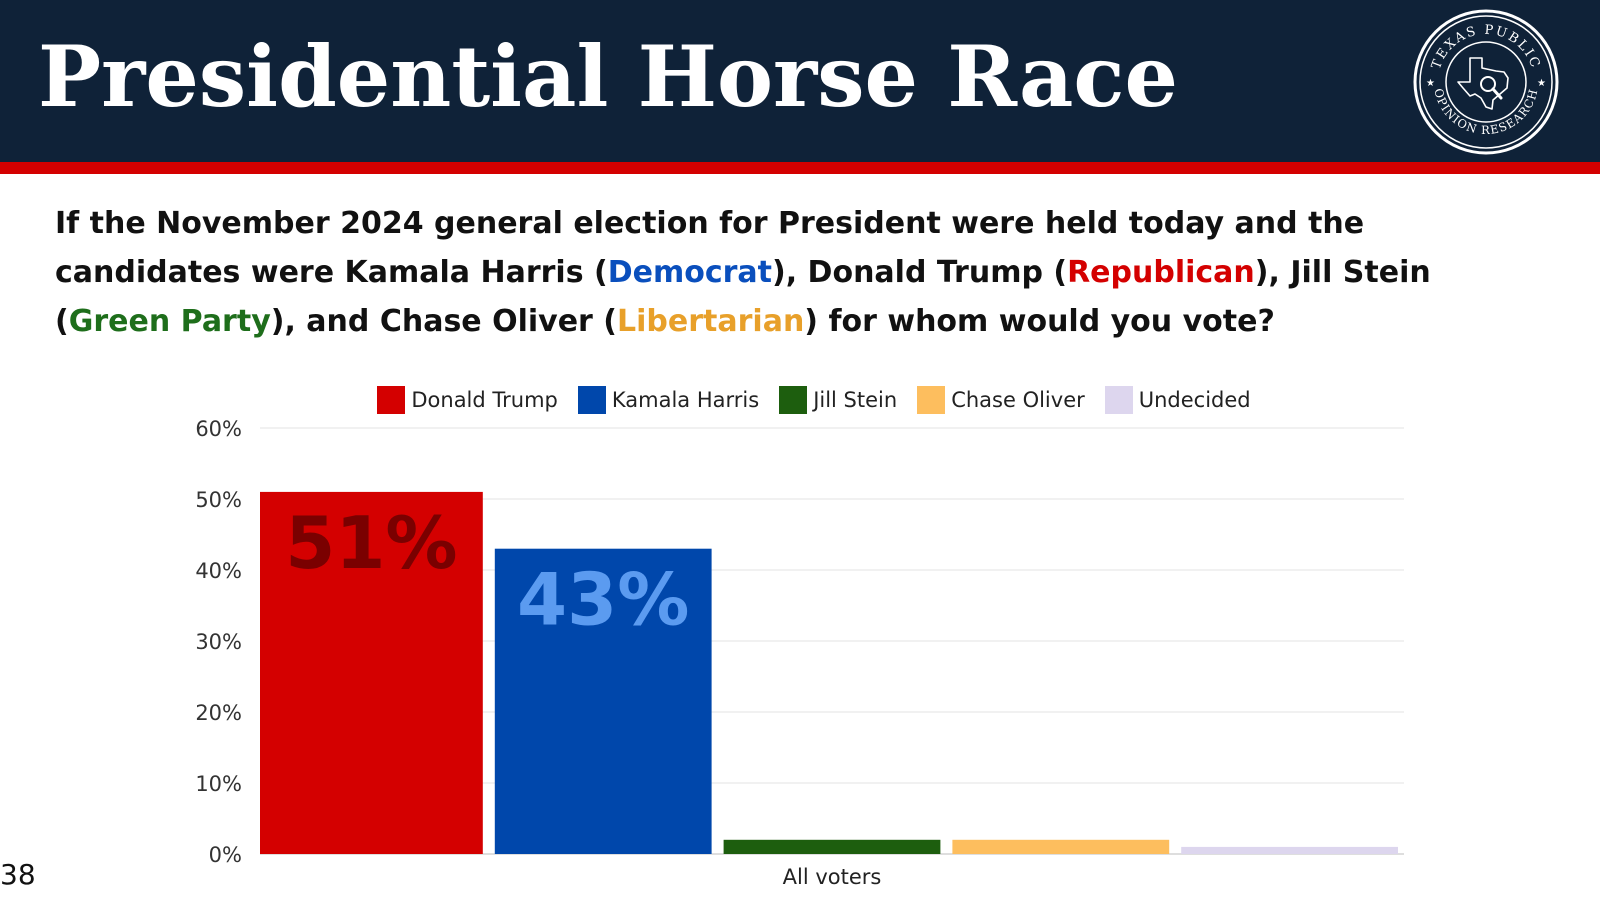  I want to click on y-tick-label: 40%, so click(218, 571).